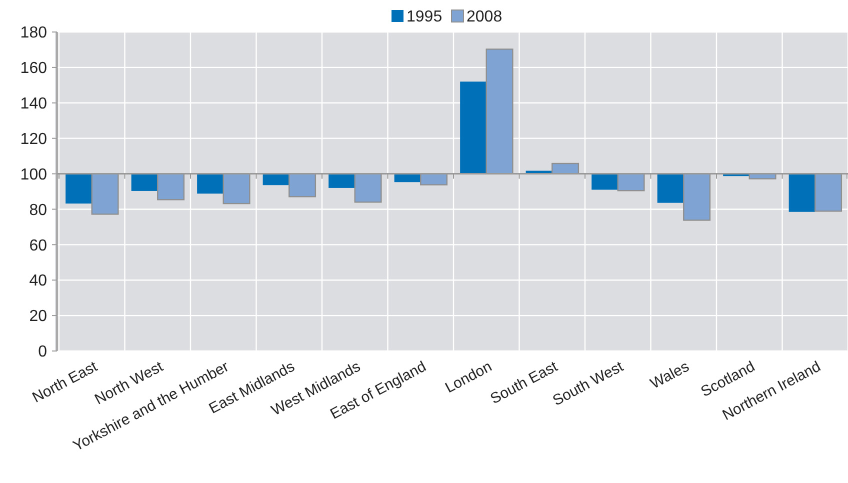  Describe the element at coordinates (670, 375) in the screenshot. I see `x-tick-label: Wales` at that location.